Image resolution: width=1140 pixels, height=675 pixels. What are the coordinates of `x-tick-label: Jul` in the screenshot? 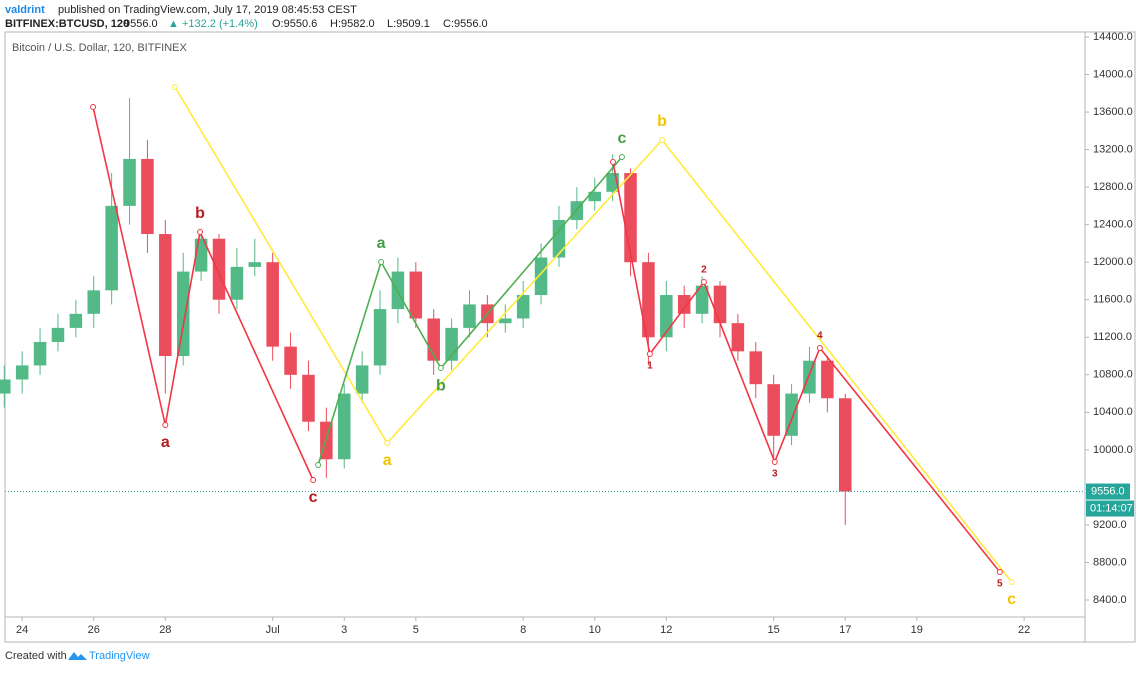 It's located at (273, 630).